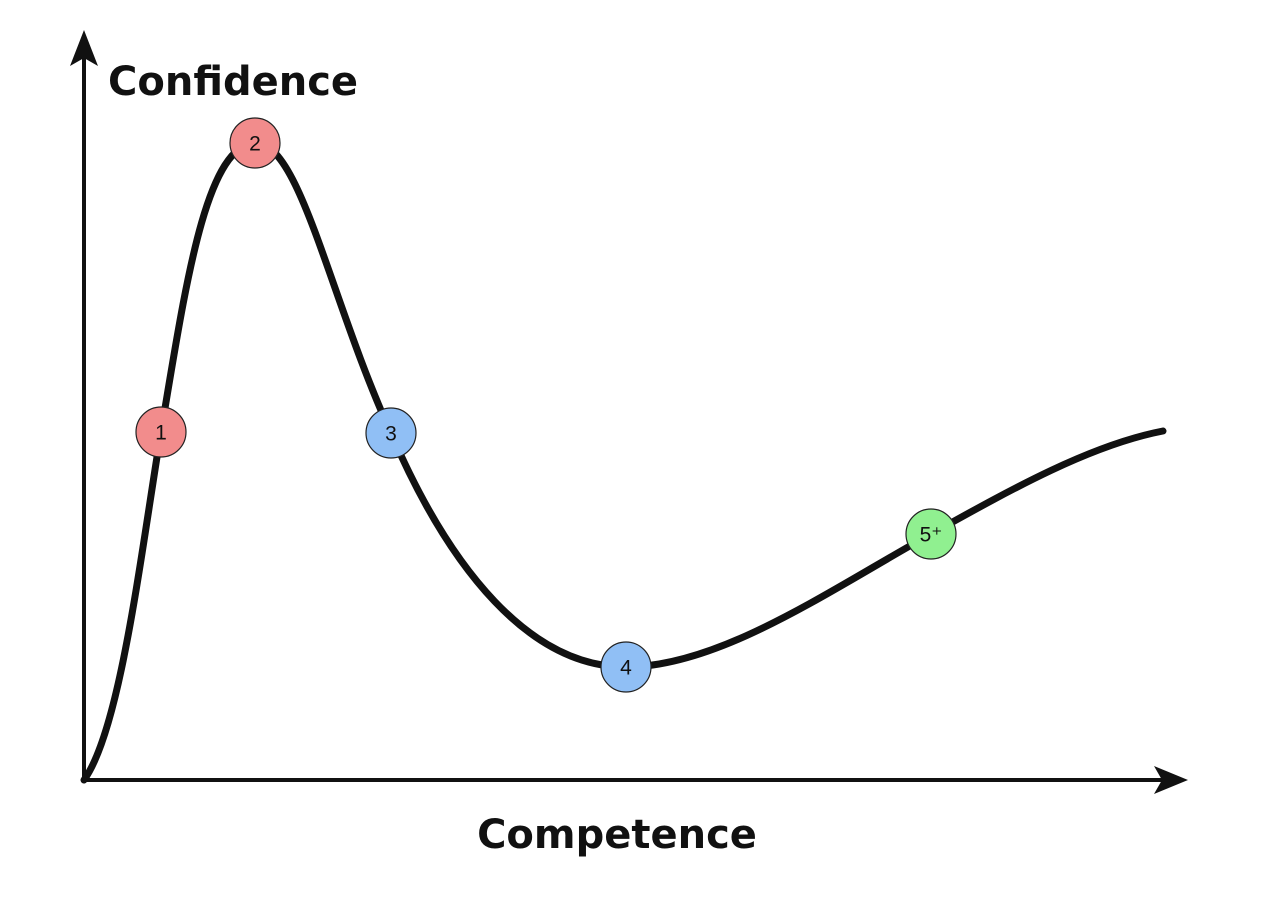 This screenshot has height=907, width=1267. I want to click on node-label: 4, so click(626, 668).